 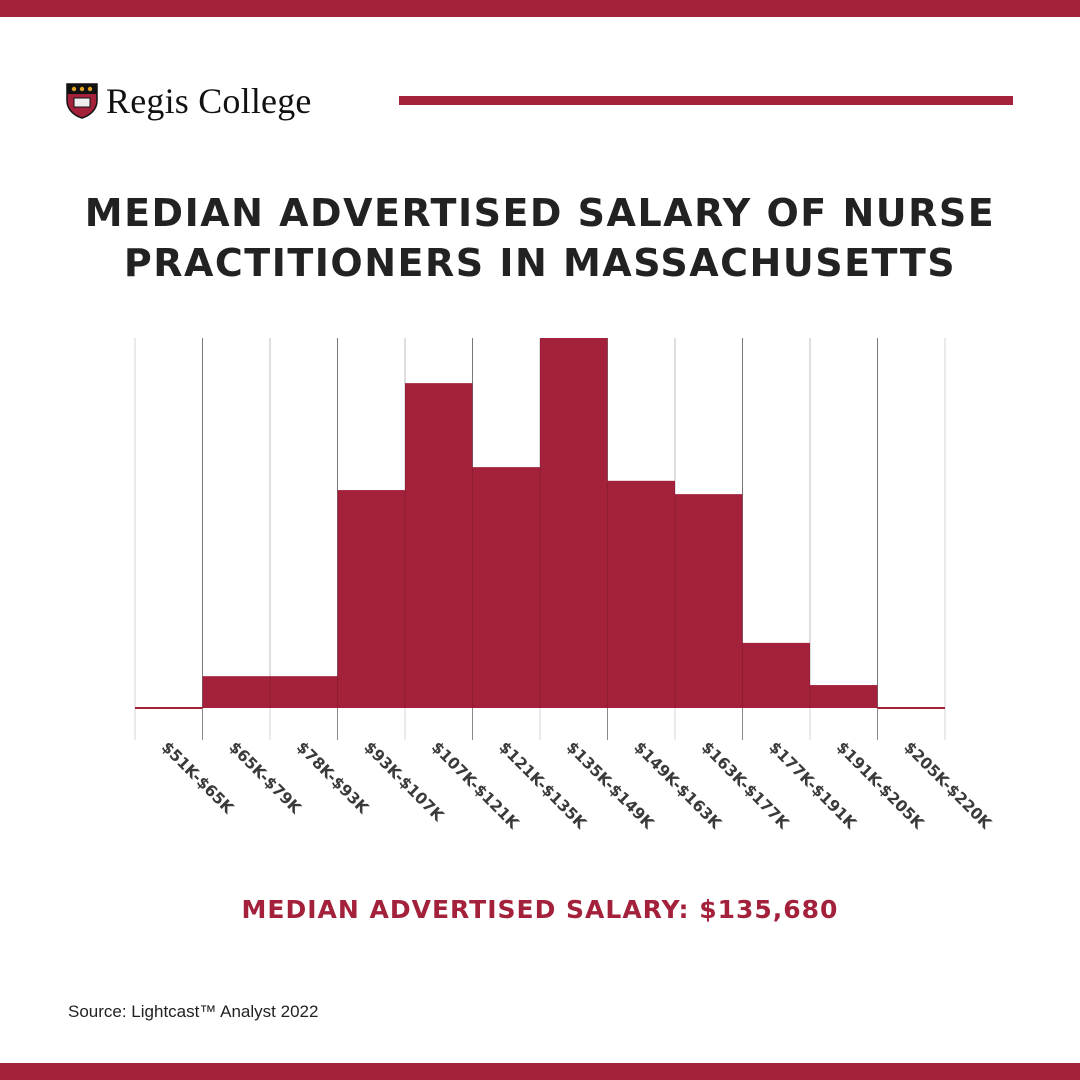 What do you see at coordinates (540, 263) in the screenshot?
I see `title-line-2: PRACTITIONERS IN MASSACHUSETTS` at bounding box center [540, 263].